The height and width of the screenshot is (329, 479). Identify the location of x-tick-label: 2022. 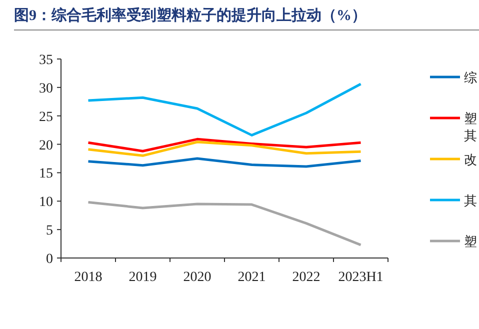
(306, 277).